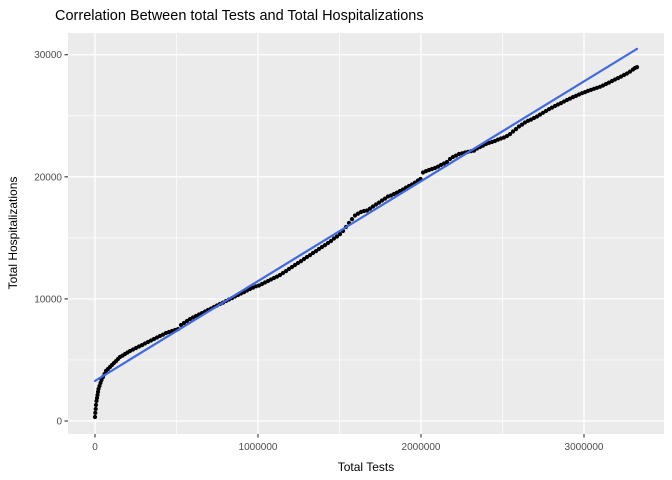 Image resolution: width=672 pixels, height=480 pixels. What do you see at coordinates (258, 447) in the screenshot?
I see `x-tick-label: 1000000` at bounding box center [258, 447].